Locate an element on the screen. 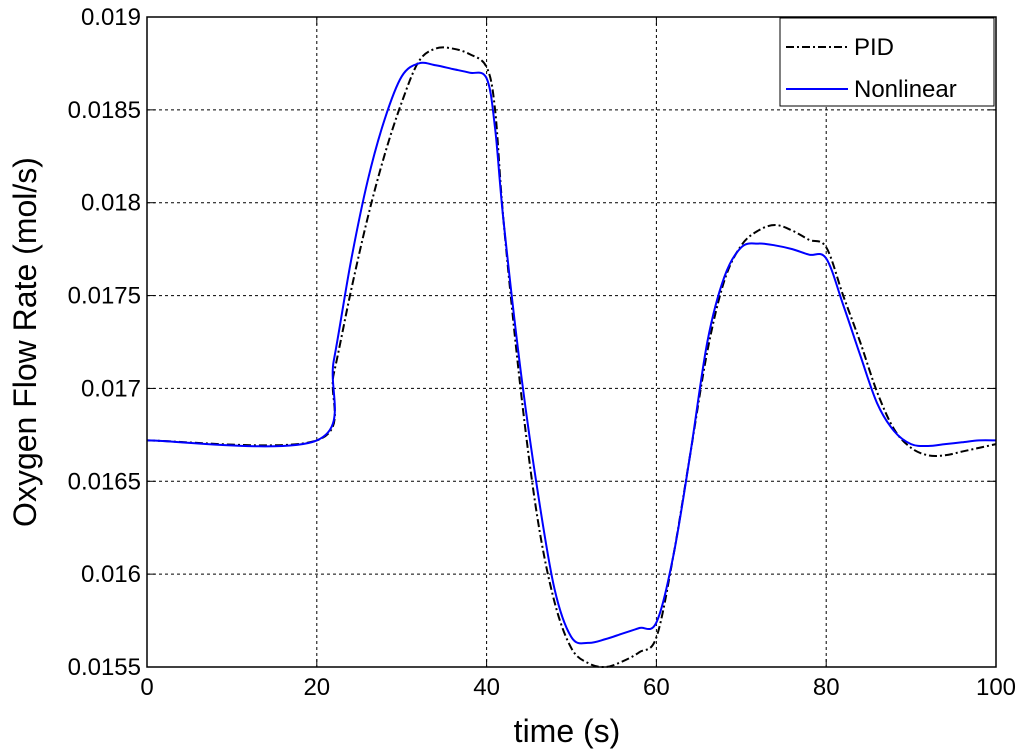 The height and width of the screenshot is (754, 1024). y-tick-label: 0.016 is located at coordinates (111, 574).